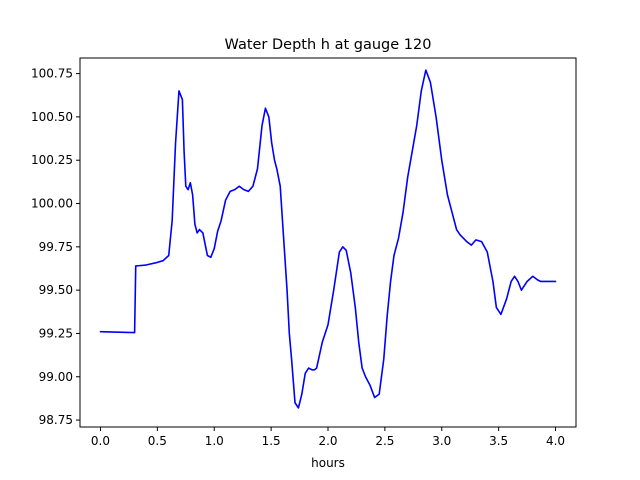 Image resolution: width=640 pixels, height=480 pixels. I want to click on y-tick-label: 99.00, so click(56, 377).